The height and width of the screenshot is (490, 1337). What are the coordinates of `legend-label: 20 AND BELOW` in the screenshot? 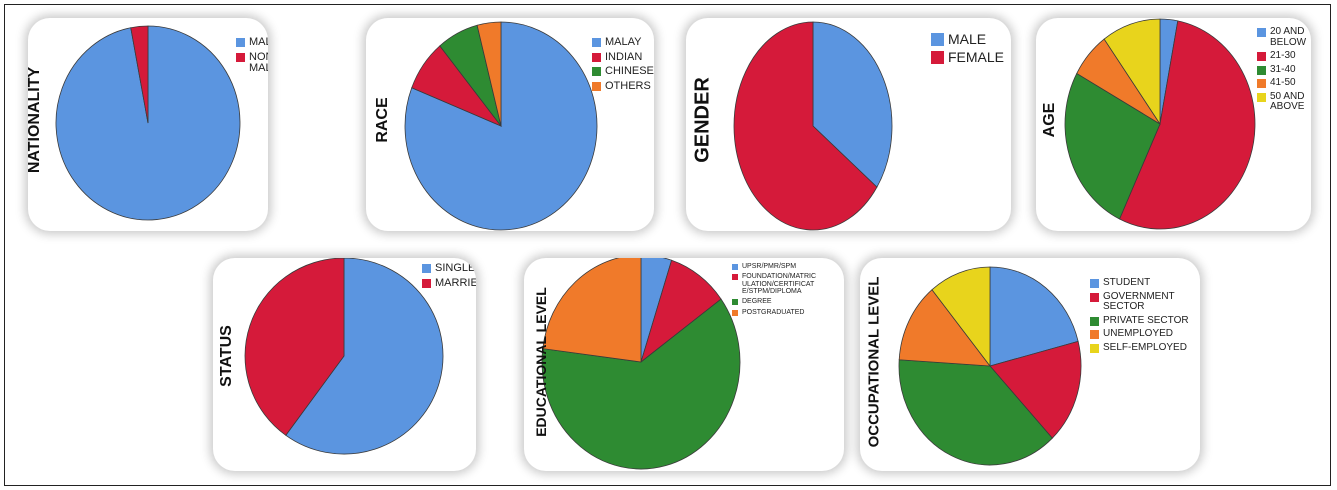 It's located at (1288, 37).